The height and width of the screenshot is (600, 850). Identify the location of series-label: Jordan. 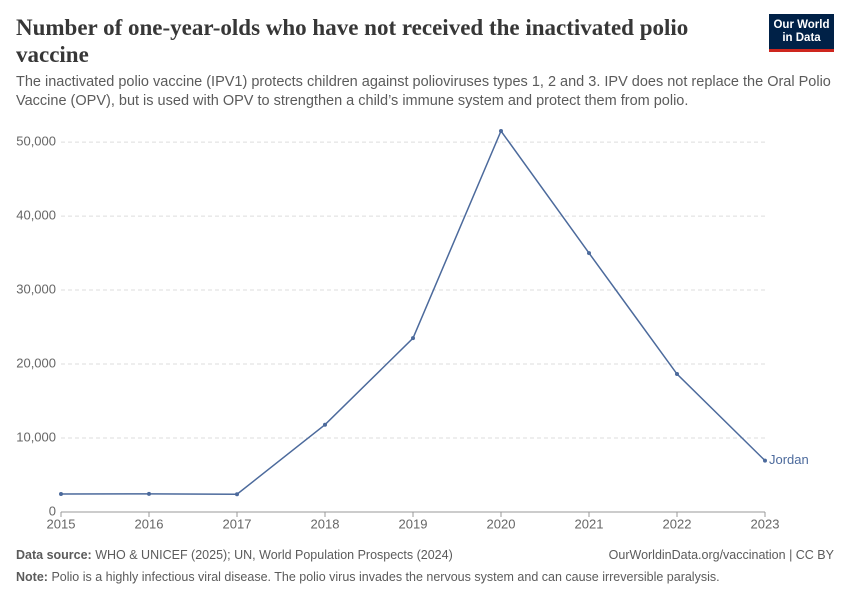
(789, 459).